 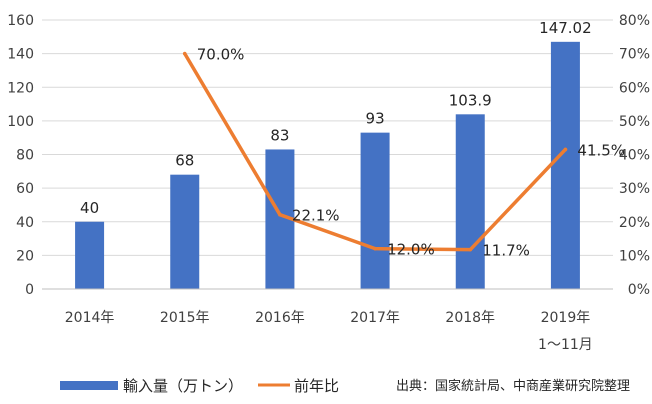 What do you see at coordinates (20, 88) in the screenshot?
I see `left-tick-label: 120` at bounding box center [20, 88].